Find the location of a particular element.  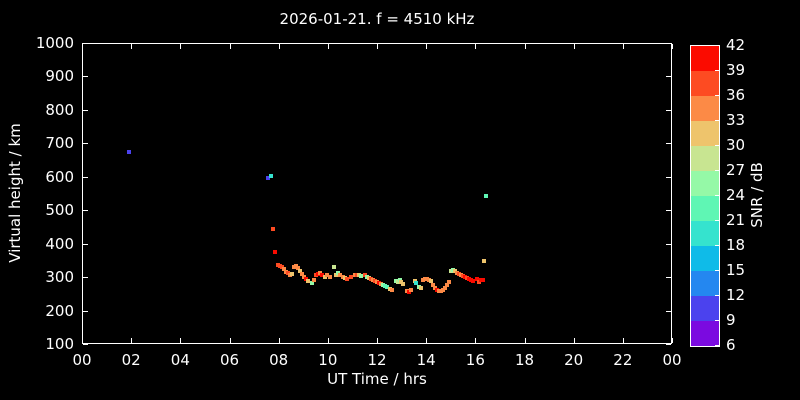

colorbar-tick-label: 27 is located at coordinates (736, 170).